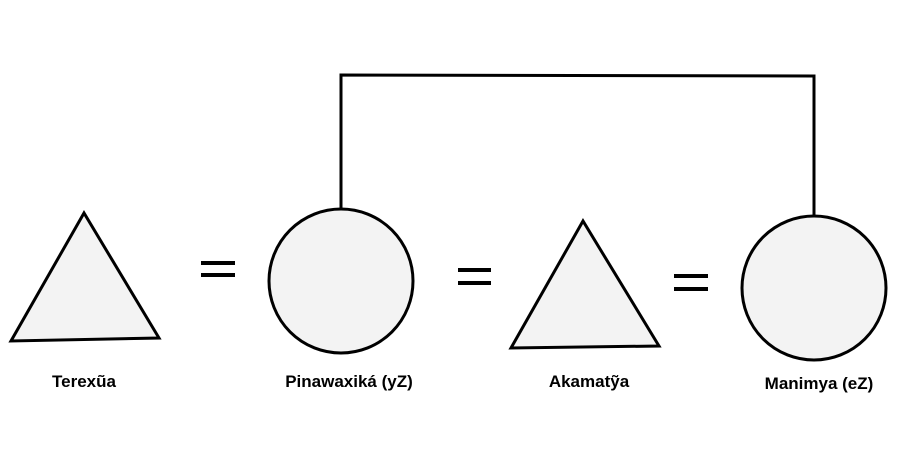  Describe the element at coordinates (589, 381) in the screenshot. I see `person-label-akamatya: Akamatỹa` at that location.